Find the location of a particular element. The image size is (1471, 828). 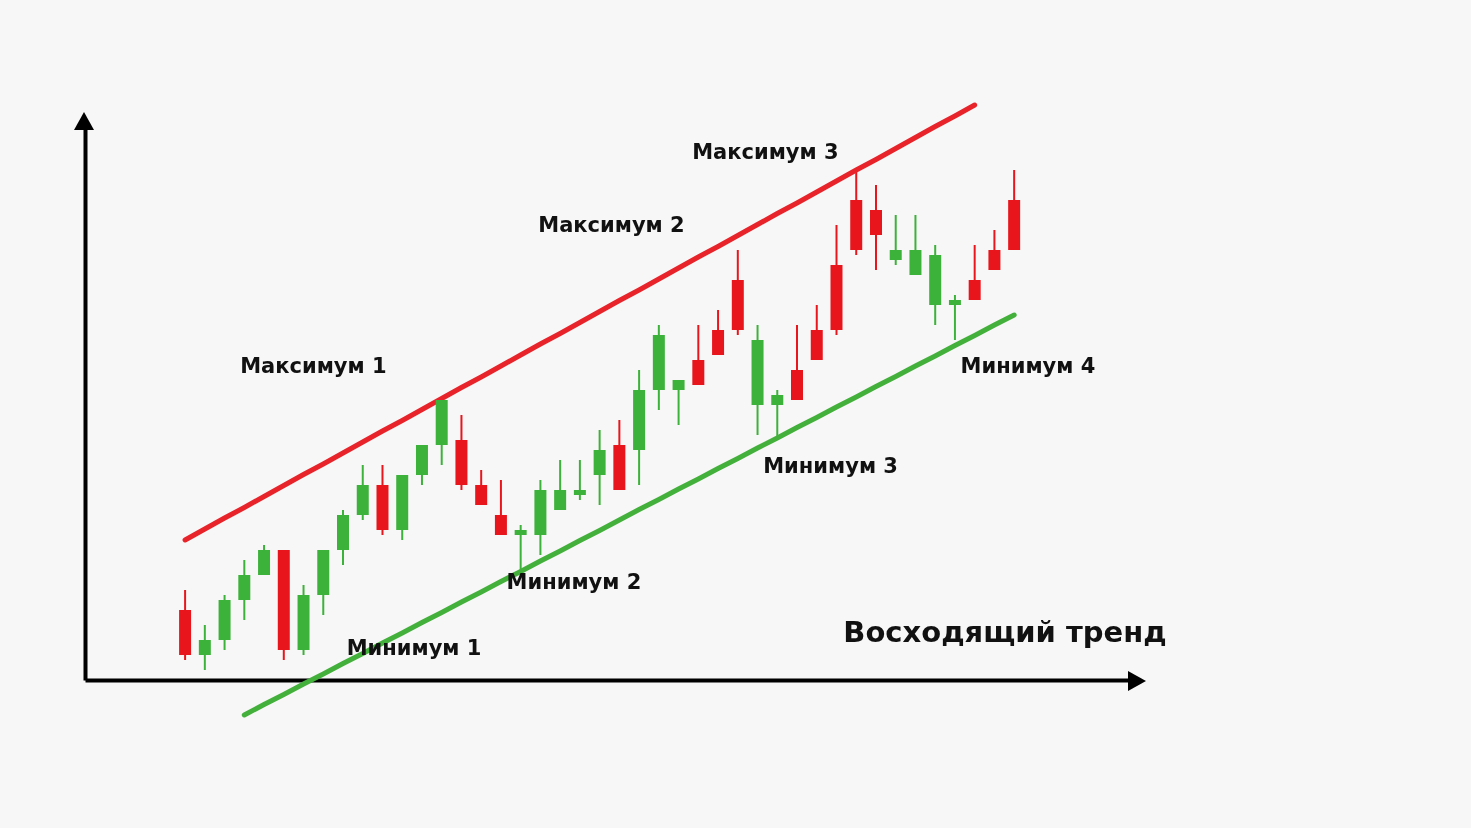

annotation: Минимум 4 is located at coordinates (1028, 366).